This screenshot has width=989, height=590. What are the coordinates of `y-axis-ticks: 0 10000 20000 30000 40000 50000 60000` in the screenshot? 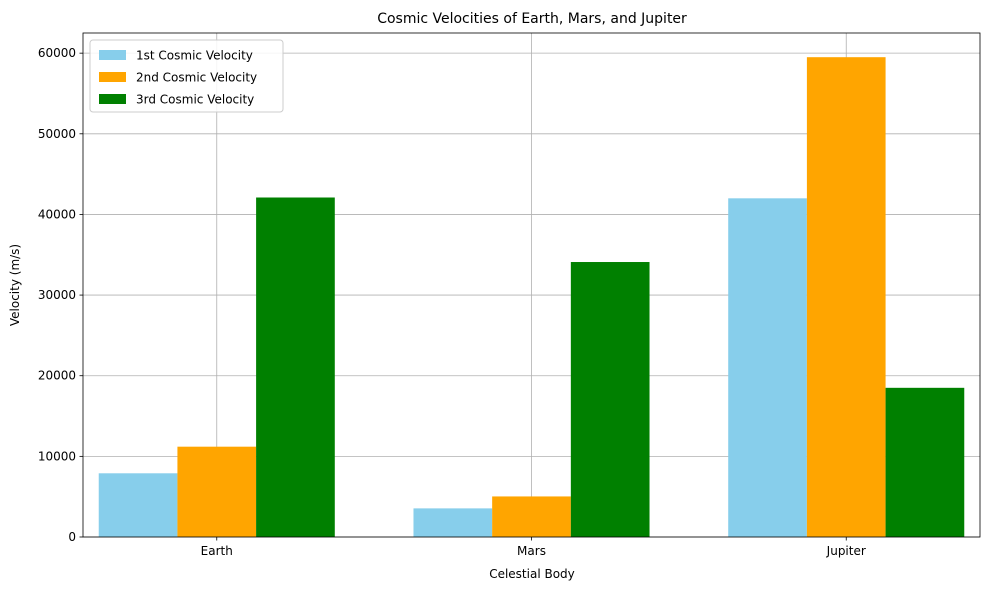 It's located at (60, 295).